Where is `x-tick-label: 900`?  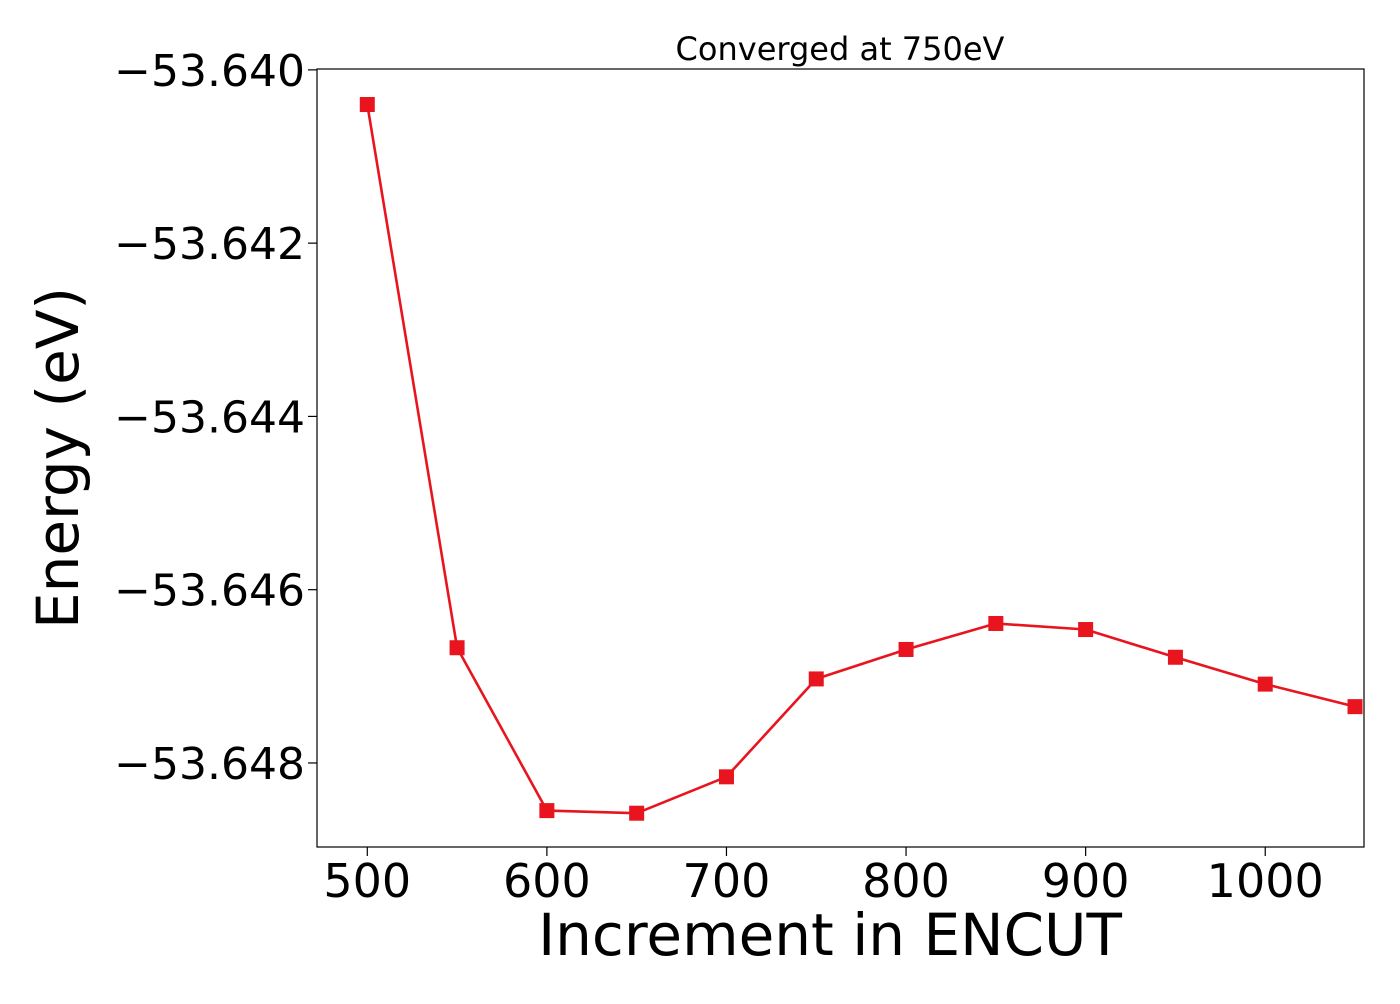 x-tick-label: 900 is located at coordinates (1086, 881).